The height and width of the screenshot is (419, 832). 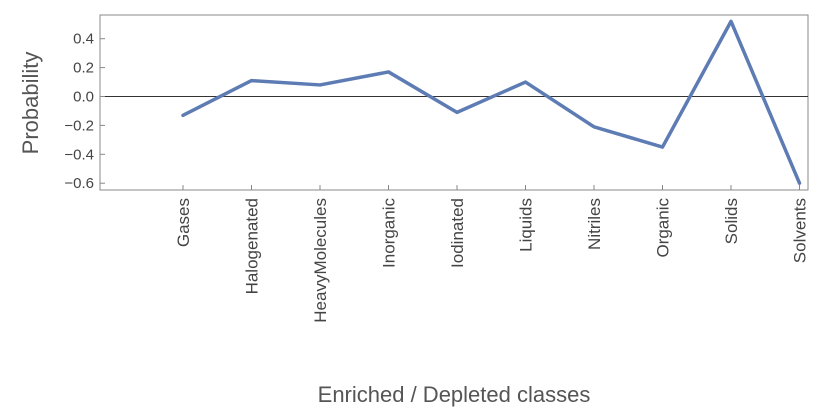 What do you see at coordinates (389, 233) in the screenshot?
I see `category-label: Inorganic` at bounding box center [389, 233].